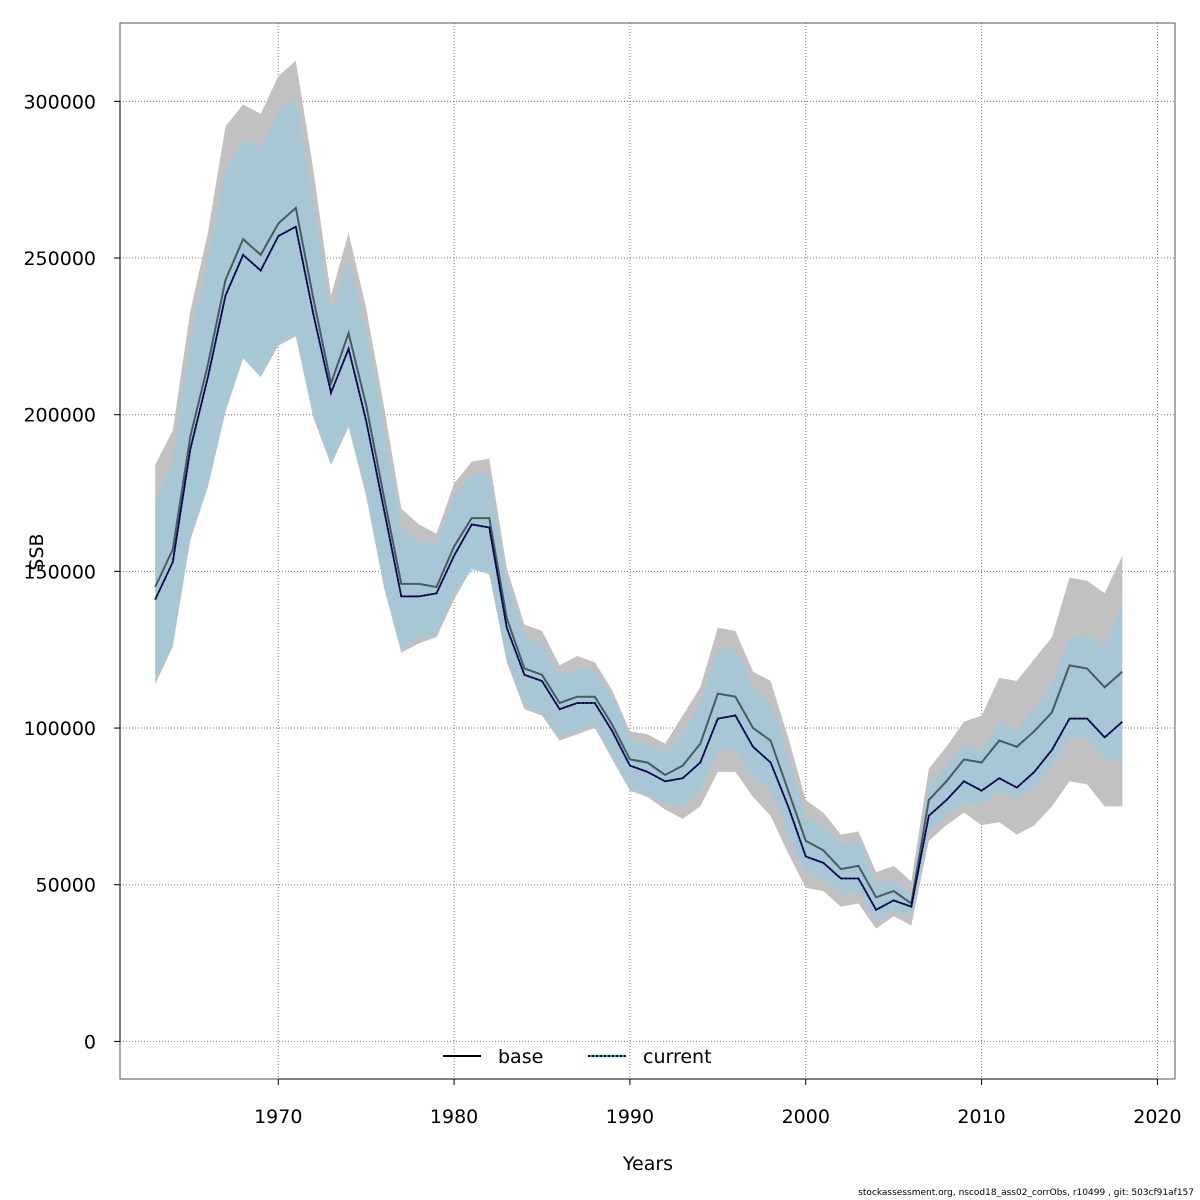 The width and height of the screenshot is (1200, 1200). I want to click on x-tick-label: 1970, so click(278, 1117).